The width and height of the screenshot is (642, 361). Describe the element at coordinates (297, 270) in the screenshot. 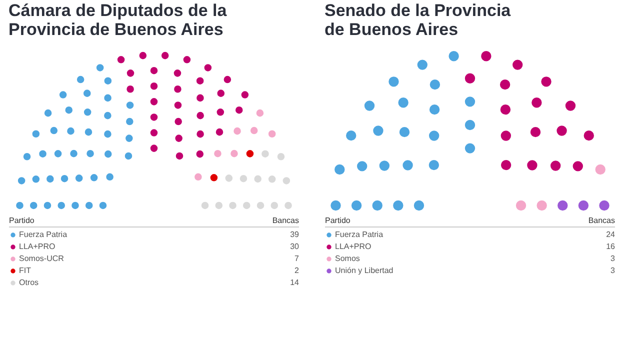

I see `data-label: 2` at that location.